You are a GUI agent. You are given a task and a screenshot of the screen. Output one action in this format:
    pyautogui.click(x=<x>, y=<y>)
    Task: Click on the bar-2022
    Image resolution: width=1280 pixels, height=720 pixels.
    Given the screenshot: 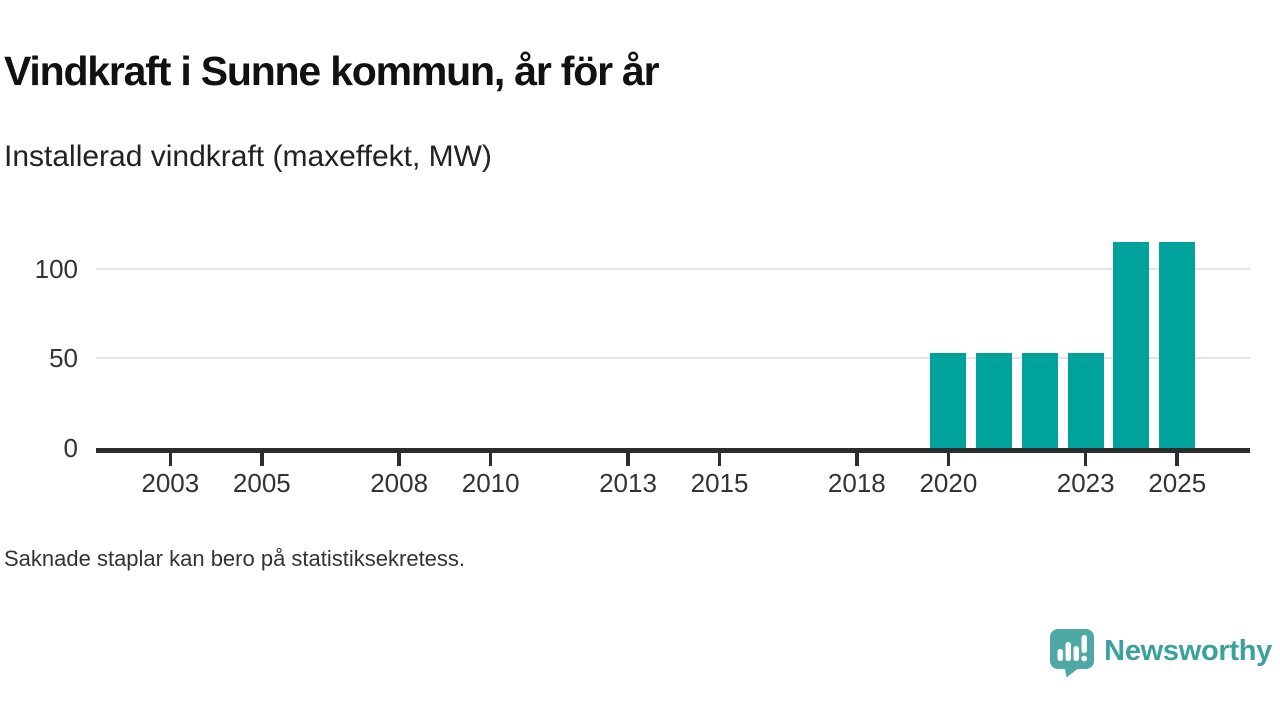 What is the action you would take?
    pyautogui.click(x=1039, y=400)
    